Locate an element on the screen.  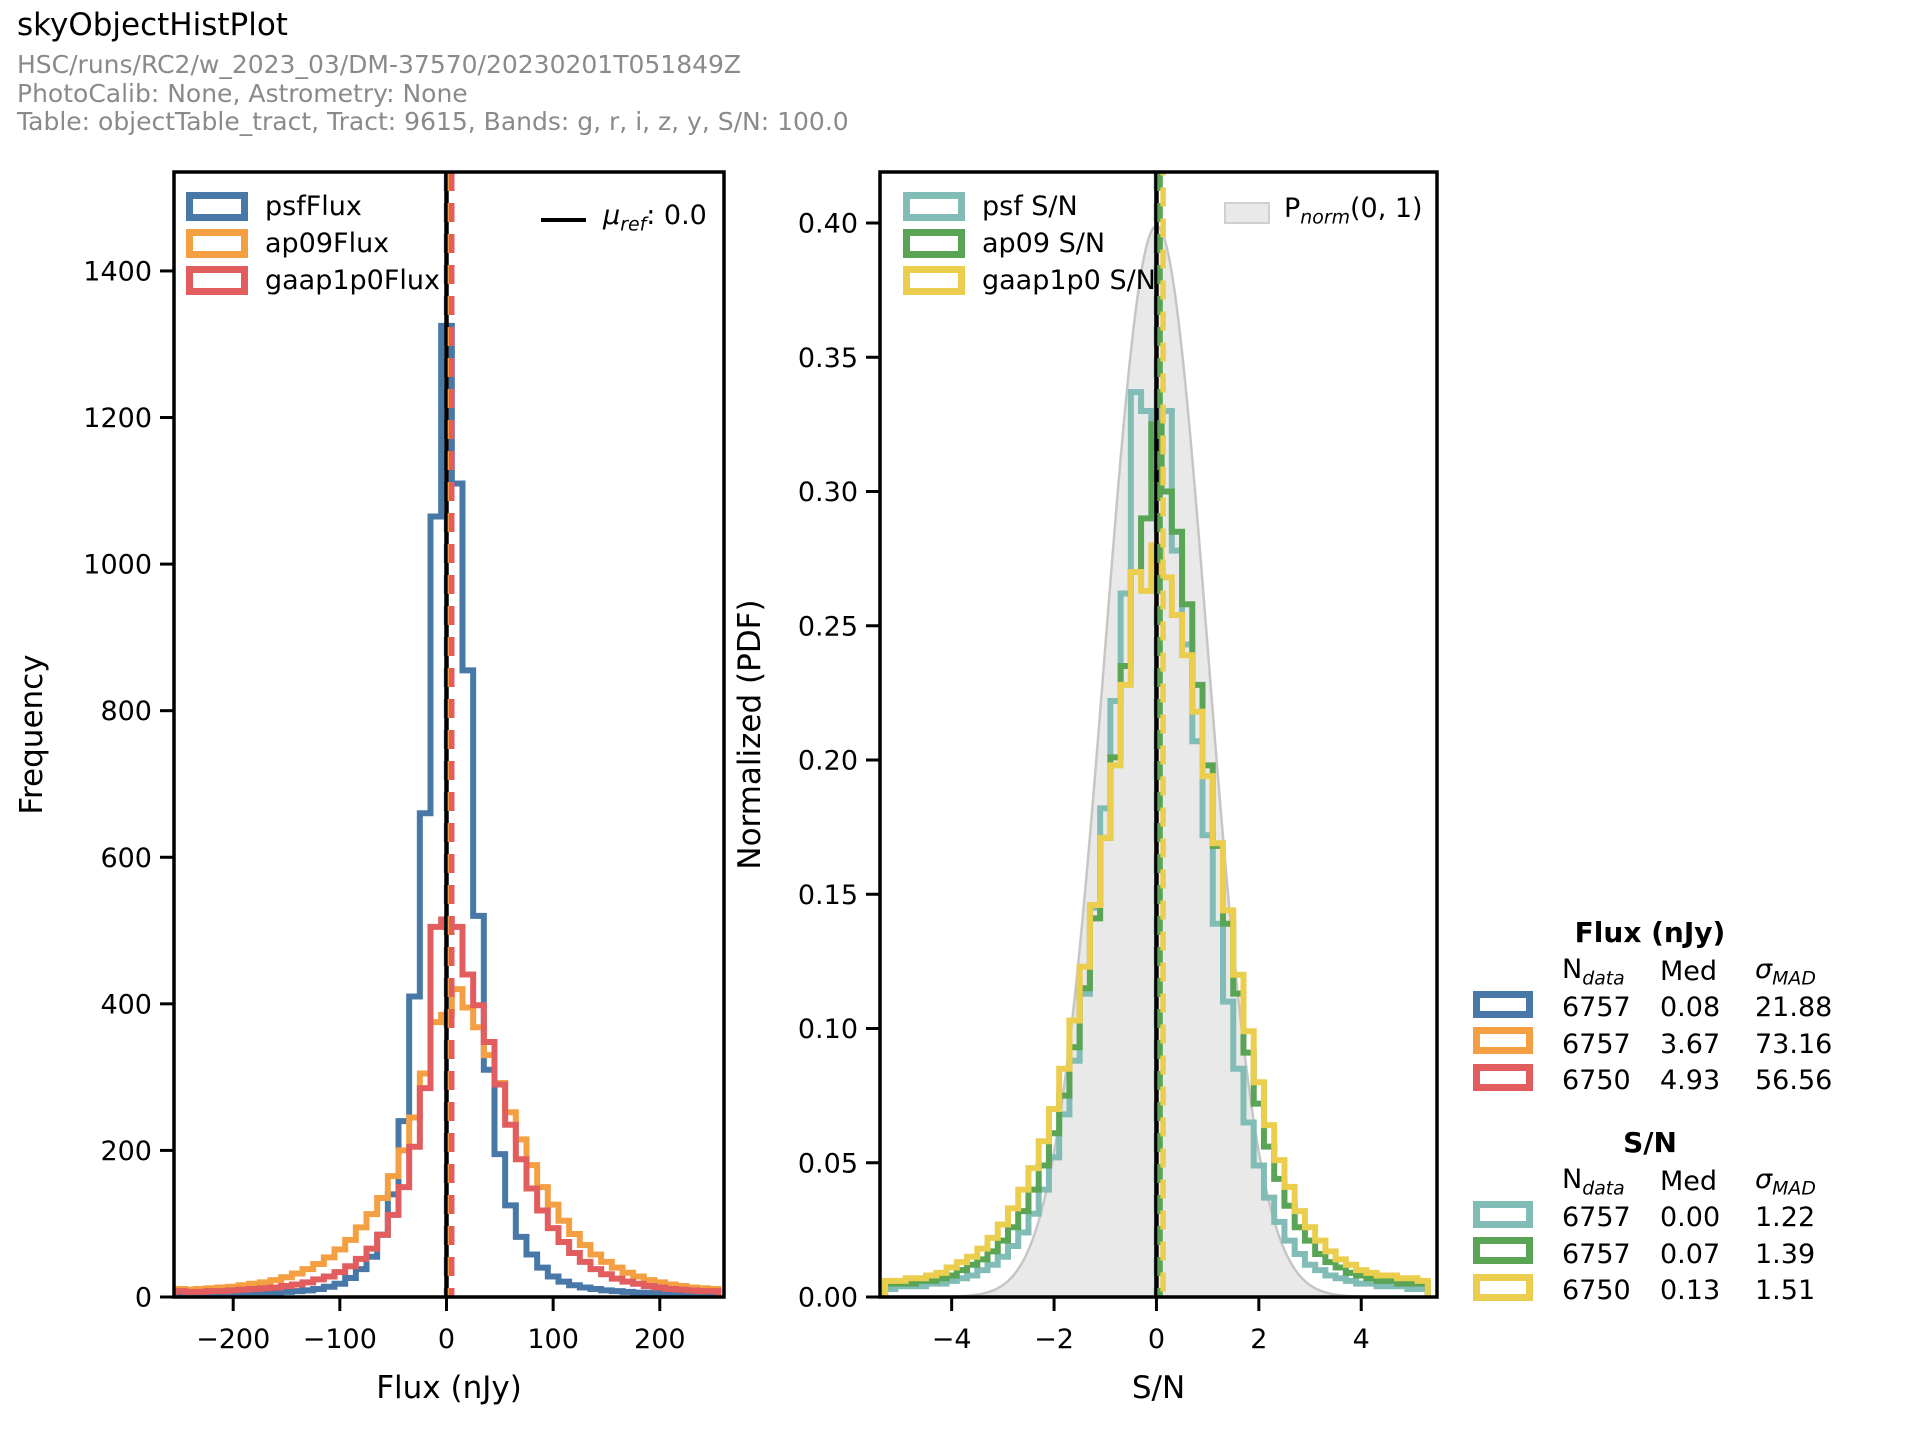
x-tick-label: −4 is located at coordinates (952, 1339).